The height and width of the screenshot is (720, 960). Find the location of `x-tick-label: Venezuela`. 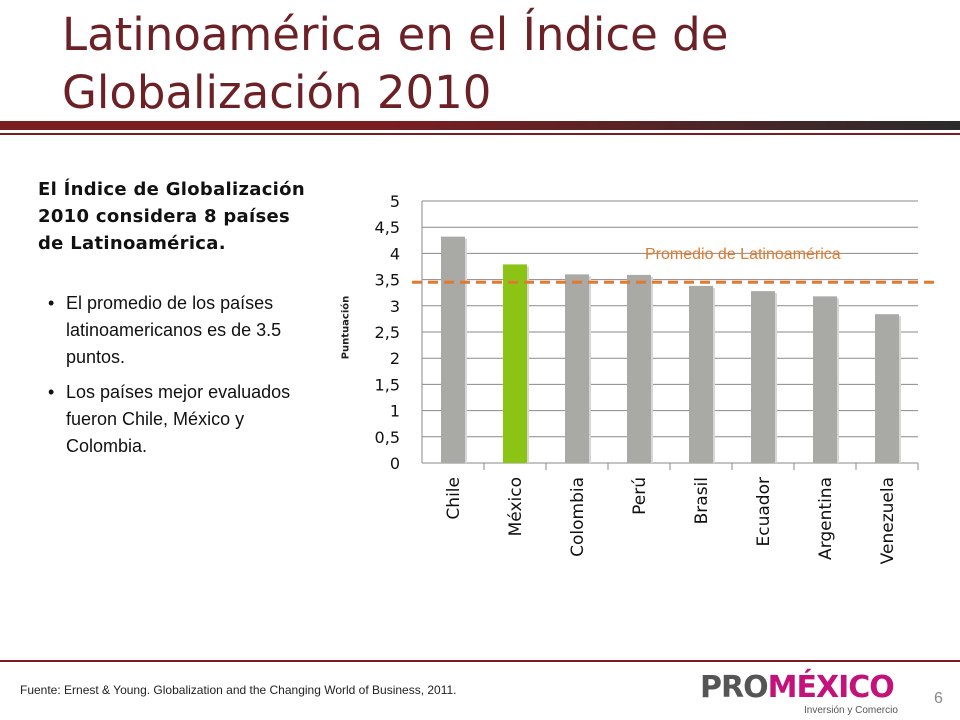

x-tick-label: Venezuela is located at coordinates (888, 520).